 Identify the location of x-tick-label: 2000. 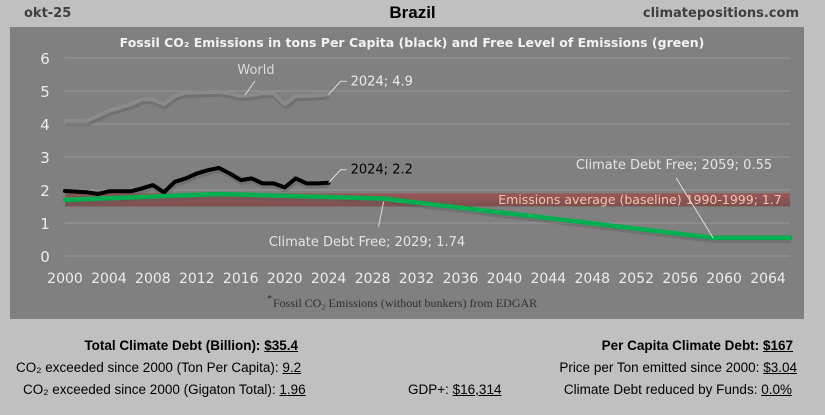
(65, 279).